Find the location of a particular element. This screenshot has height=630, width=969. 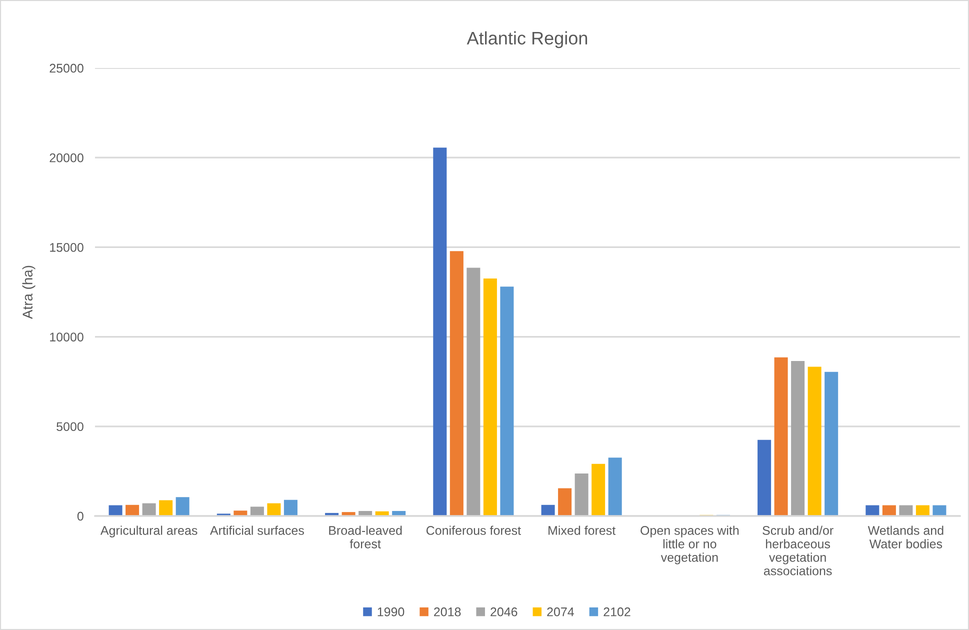

y-tick-label: 20000 is located at coordinates (67, 157).